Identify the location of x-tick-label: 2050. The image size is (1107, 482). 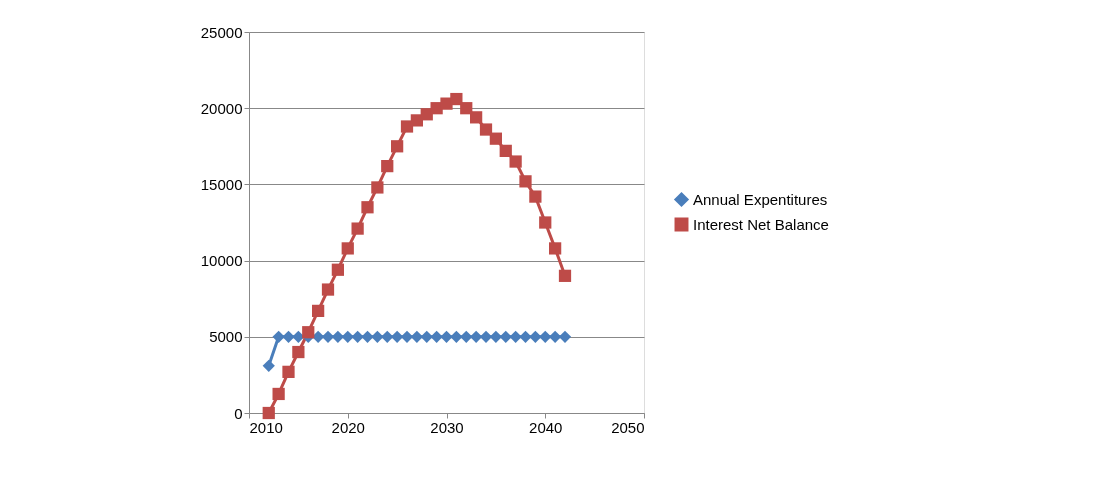
(628, 427).